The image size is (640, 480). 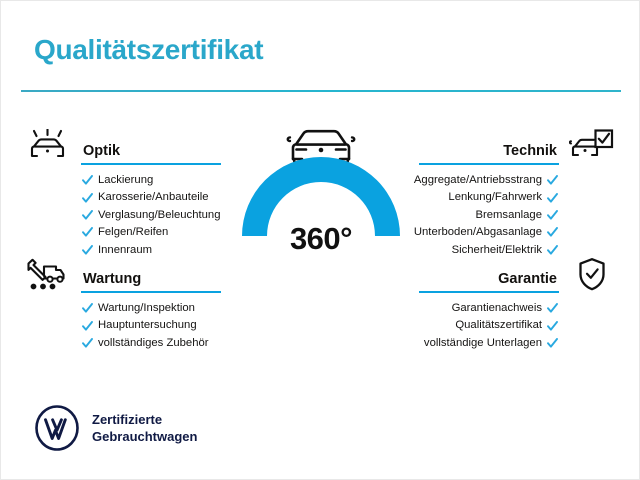 I want to click on shield-check-icon, so click(x=592, y=275).